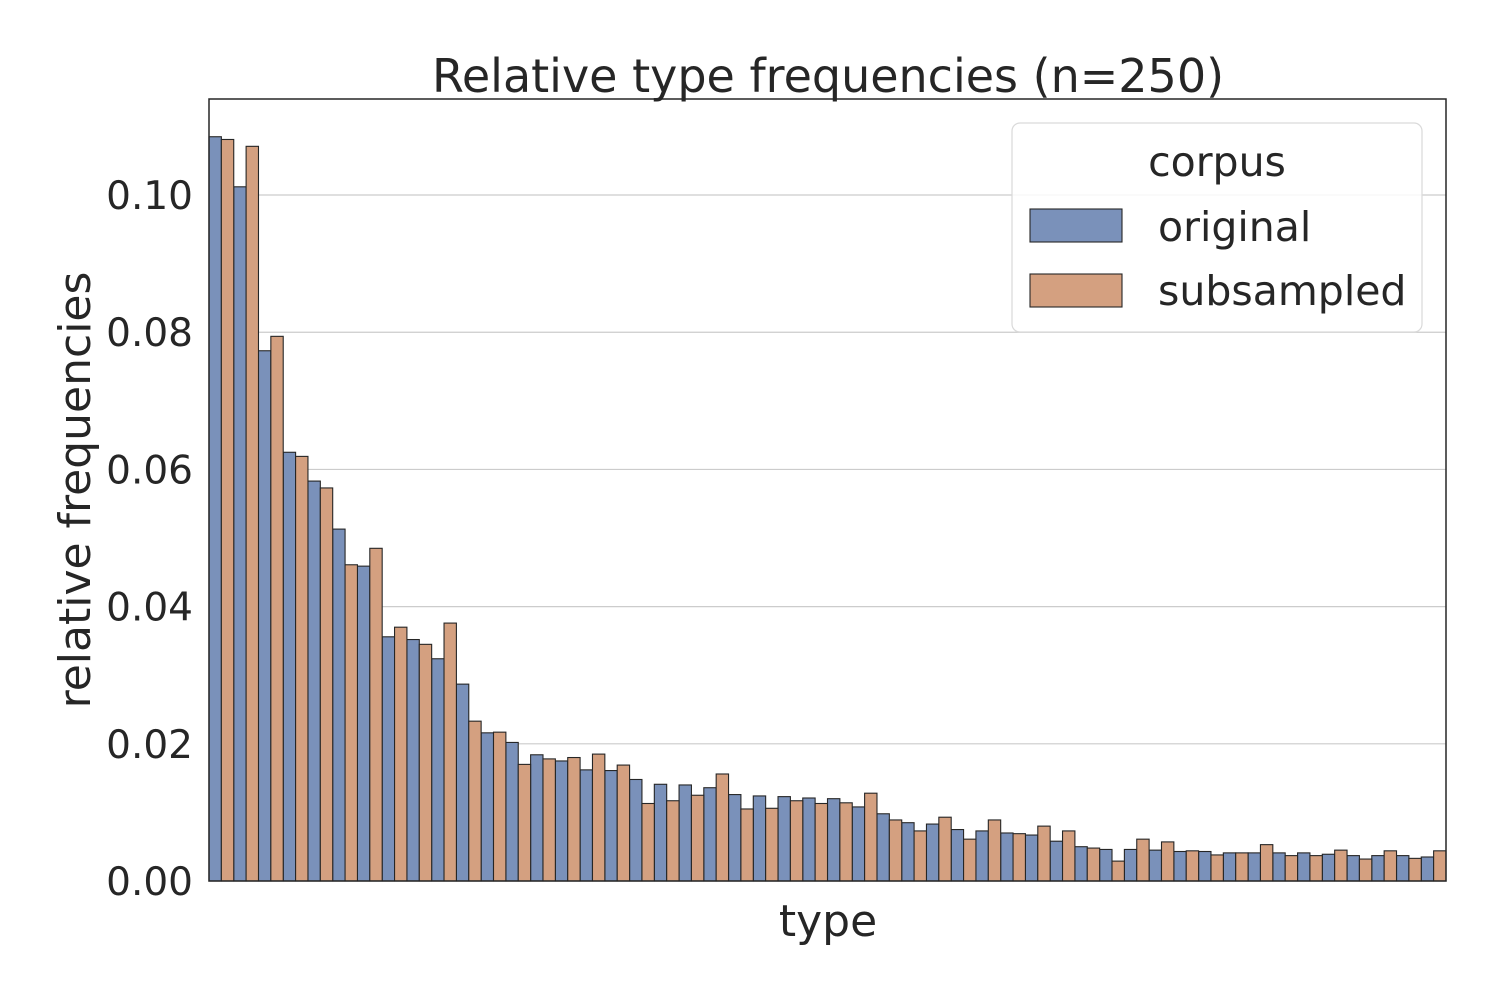 The width and height of the screenshot is (1500, 1000). I want to click on y-tick-label: 0.10, so click(149, 196).